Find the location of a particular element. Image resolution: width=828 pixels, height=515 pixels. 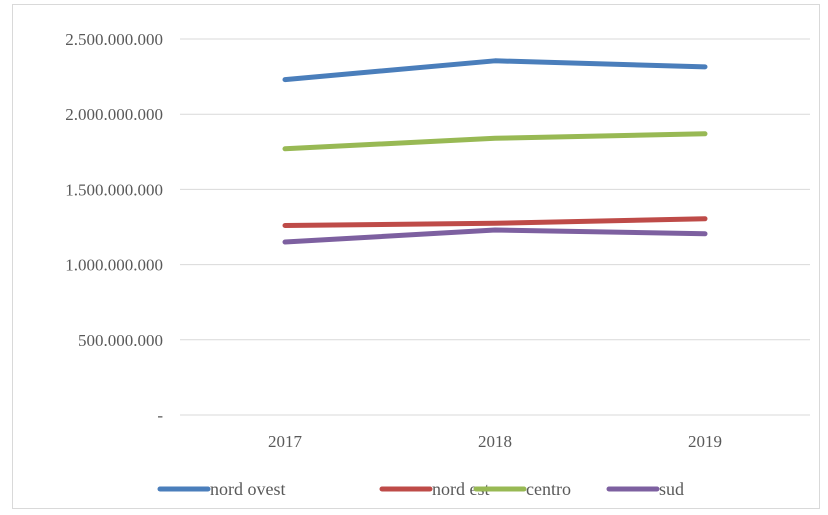

legend-item: sud is located at coordinates (645, 489).